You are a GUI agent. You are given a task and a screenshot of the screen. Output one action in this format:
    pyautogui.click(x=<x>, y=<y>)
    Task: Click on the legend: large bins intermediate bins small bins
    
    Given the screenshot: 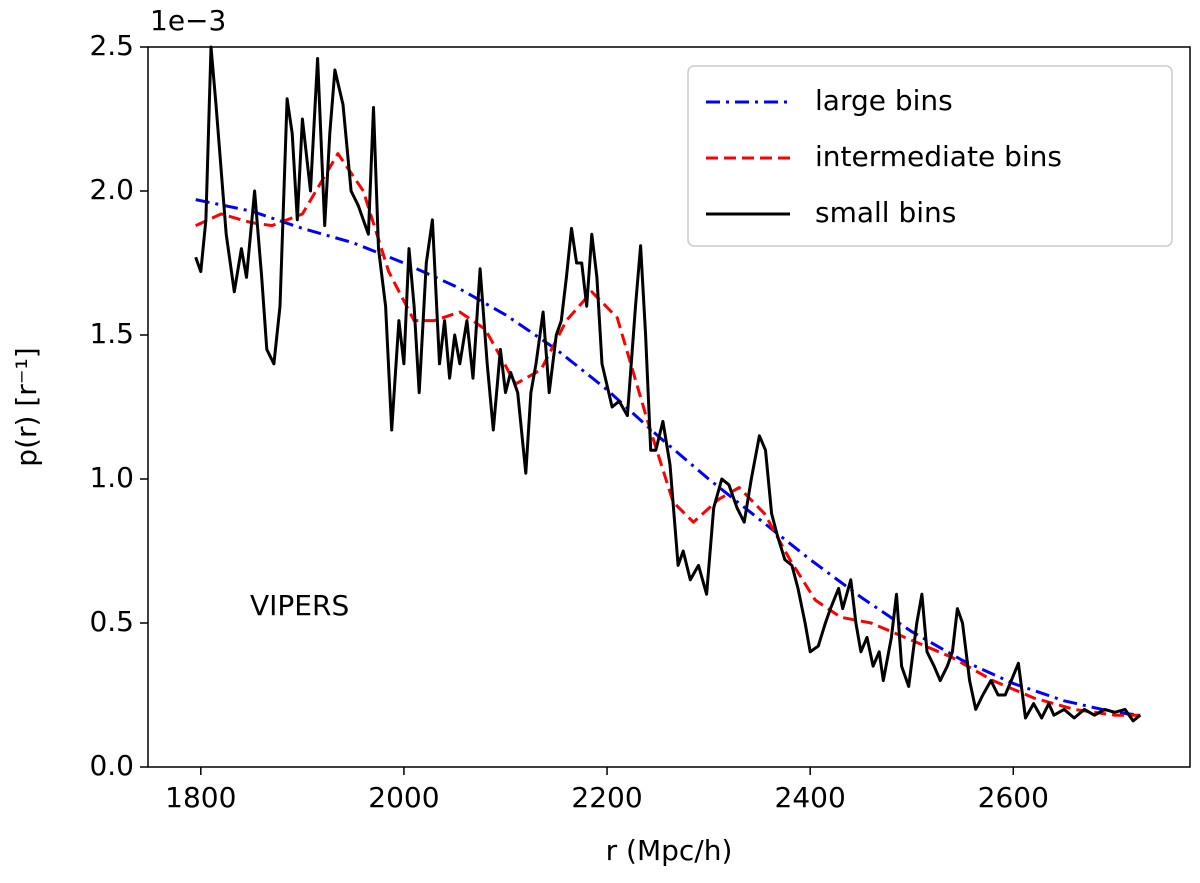 What is the action you would take?
    pyautogui.click(x=930, y=156)
    